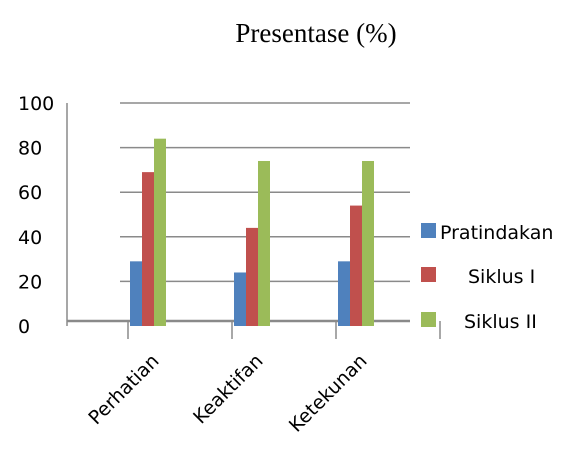  What do you see at coordinates (30, 193) in the screenshot?
I see `y-tick-label: 60` at bounding box center [30, 193].